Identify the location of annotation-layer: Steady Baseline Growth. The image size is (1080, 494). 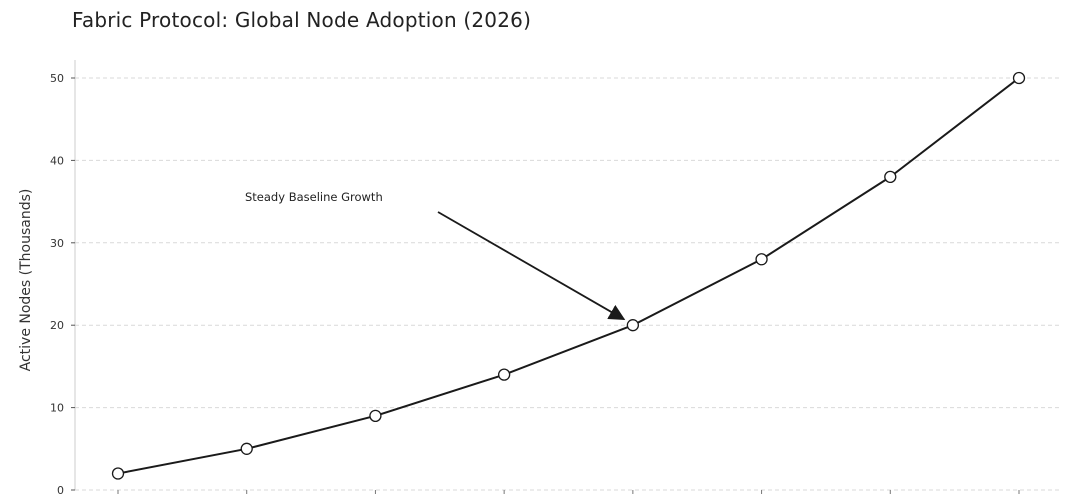
(435, 255).